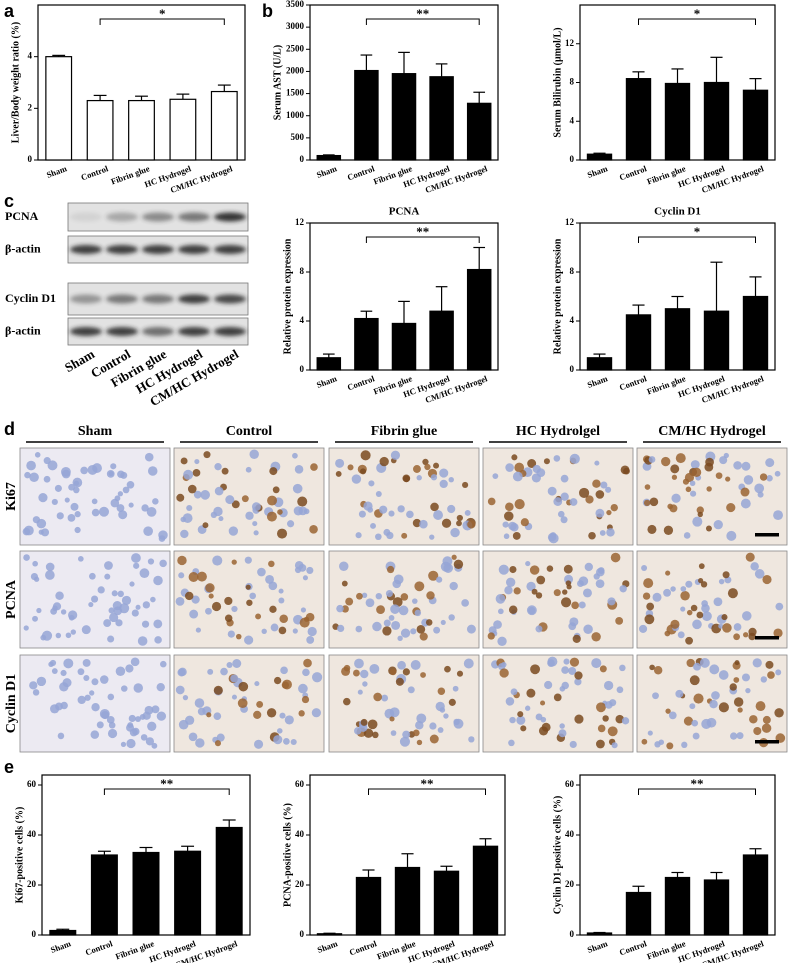 This screenshot has width=789, height=963. I want to click on scale-bar, so click(767, 742).